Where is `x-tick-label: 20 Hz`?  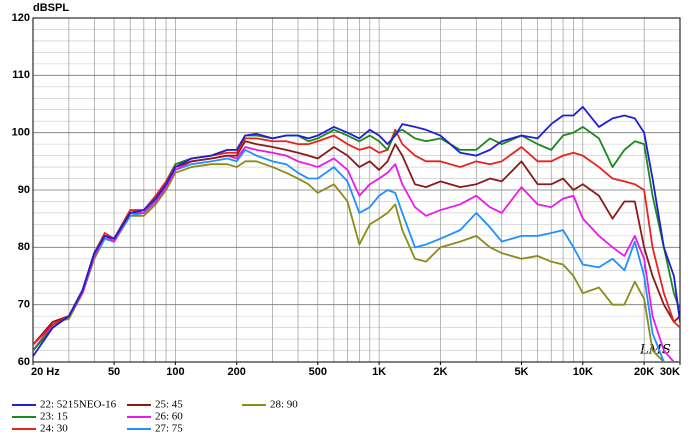
x-tick-label: 20 Hz is located at coordinates (45, 372).